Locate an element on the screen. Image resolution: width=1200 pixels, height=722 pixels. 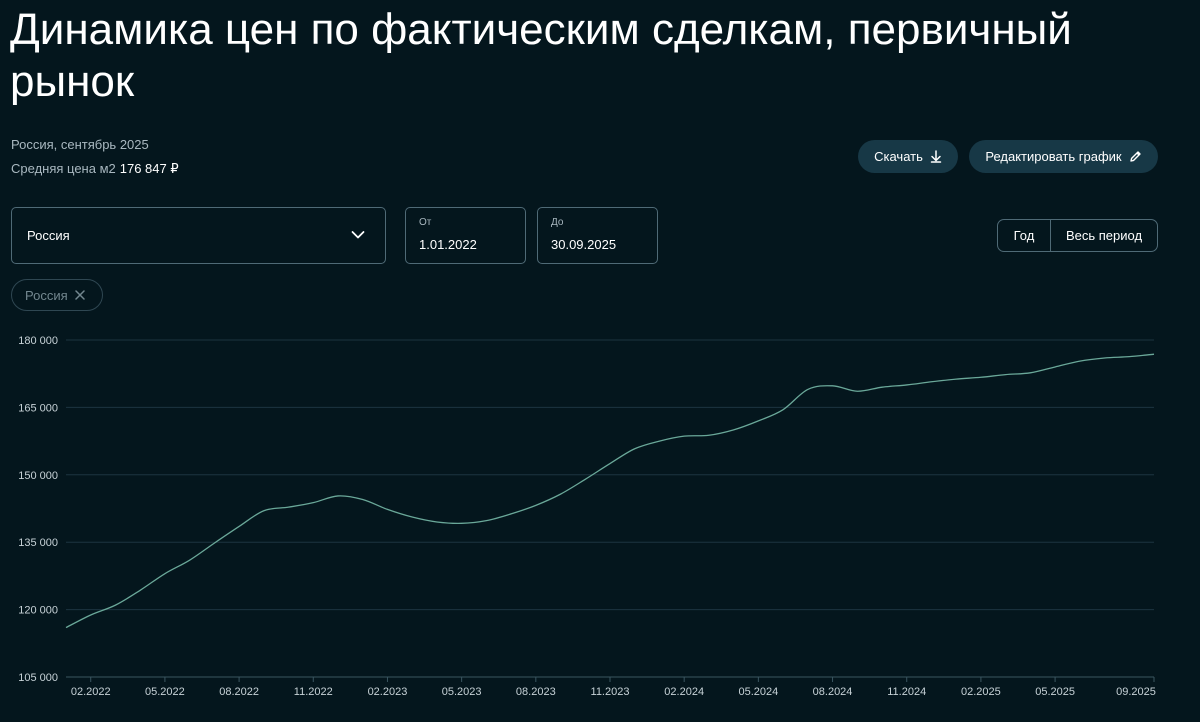
download-icon is located at coordinates (936, 156).